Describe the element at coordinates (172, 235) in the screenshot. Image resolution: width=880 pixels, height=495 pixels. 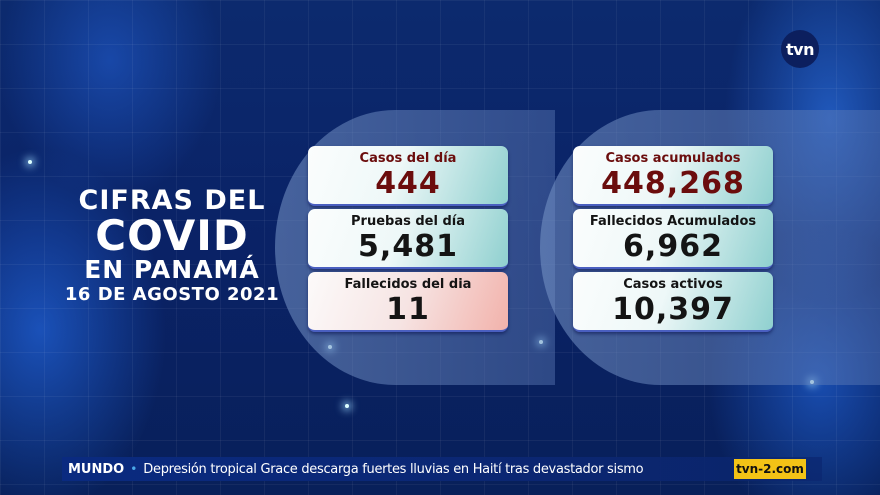
I see `title-line-2: COVID` at that location.